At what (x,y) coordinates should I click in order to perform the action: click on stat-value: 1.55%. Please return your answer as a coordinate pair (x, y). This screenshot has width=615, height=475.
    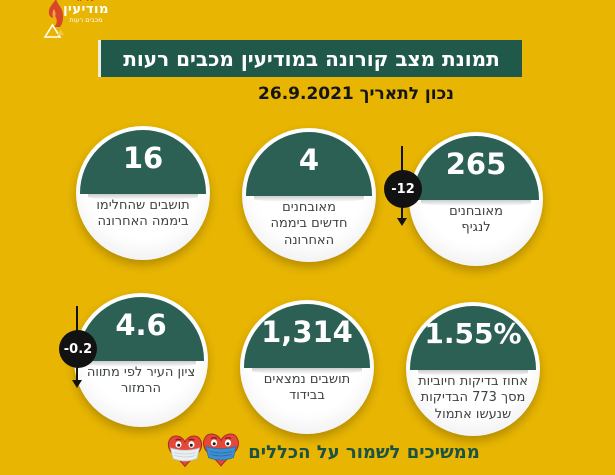
    Looking at the image, I should click on (473, 333).